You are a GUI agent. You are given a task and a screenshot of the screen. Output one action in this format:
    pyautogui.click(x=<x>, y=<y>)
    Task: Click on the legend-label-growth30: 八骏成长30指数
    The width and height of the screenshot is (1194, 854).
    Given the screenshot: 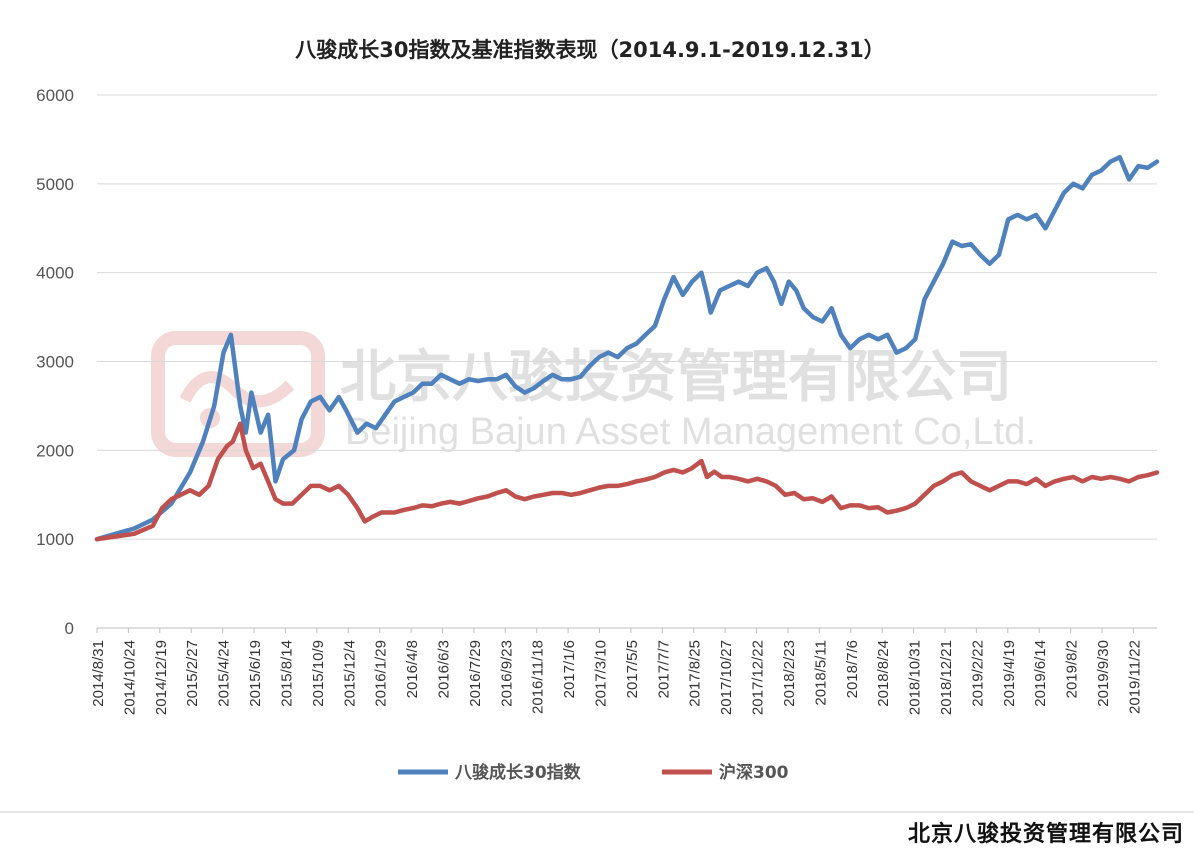 What is the action you would take?
    pyautogui.click(x=518, y=772)
    